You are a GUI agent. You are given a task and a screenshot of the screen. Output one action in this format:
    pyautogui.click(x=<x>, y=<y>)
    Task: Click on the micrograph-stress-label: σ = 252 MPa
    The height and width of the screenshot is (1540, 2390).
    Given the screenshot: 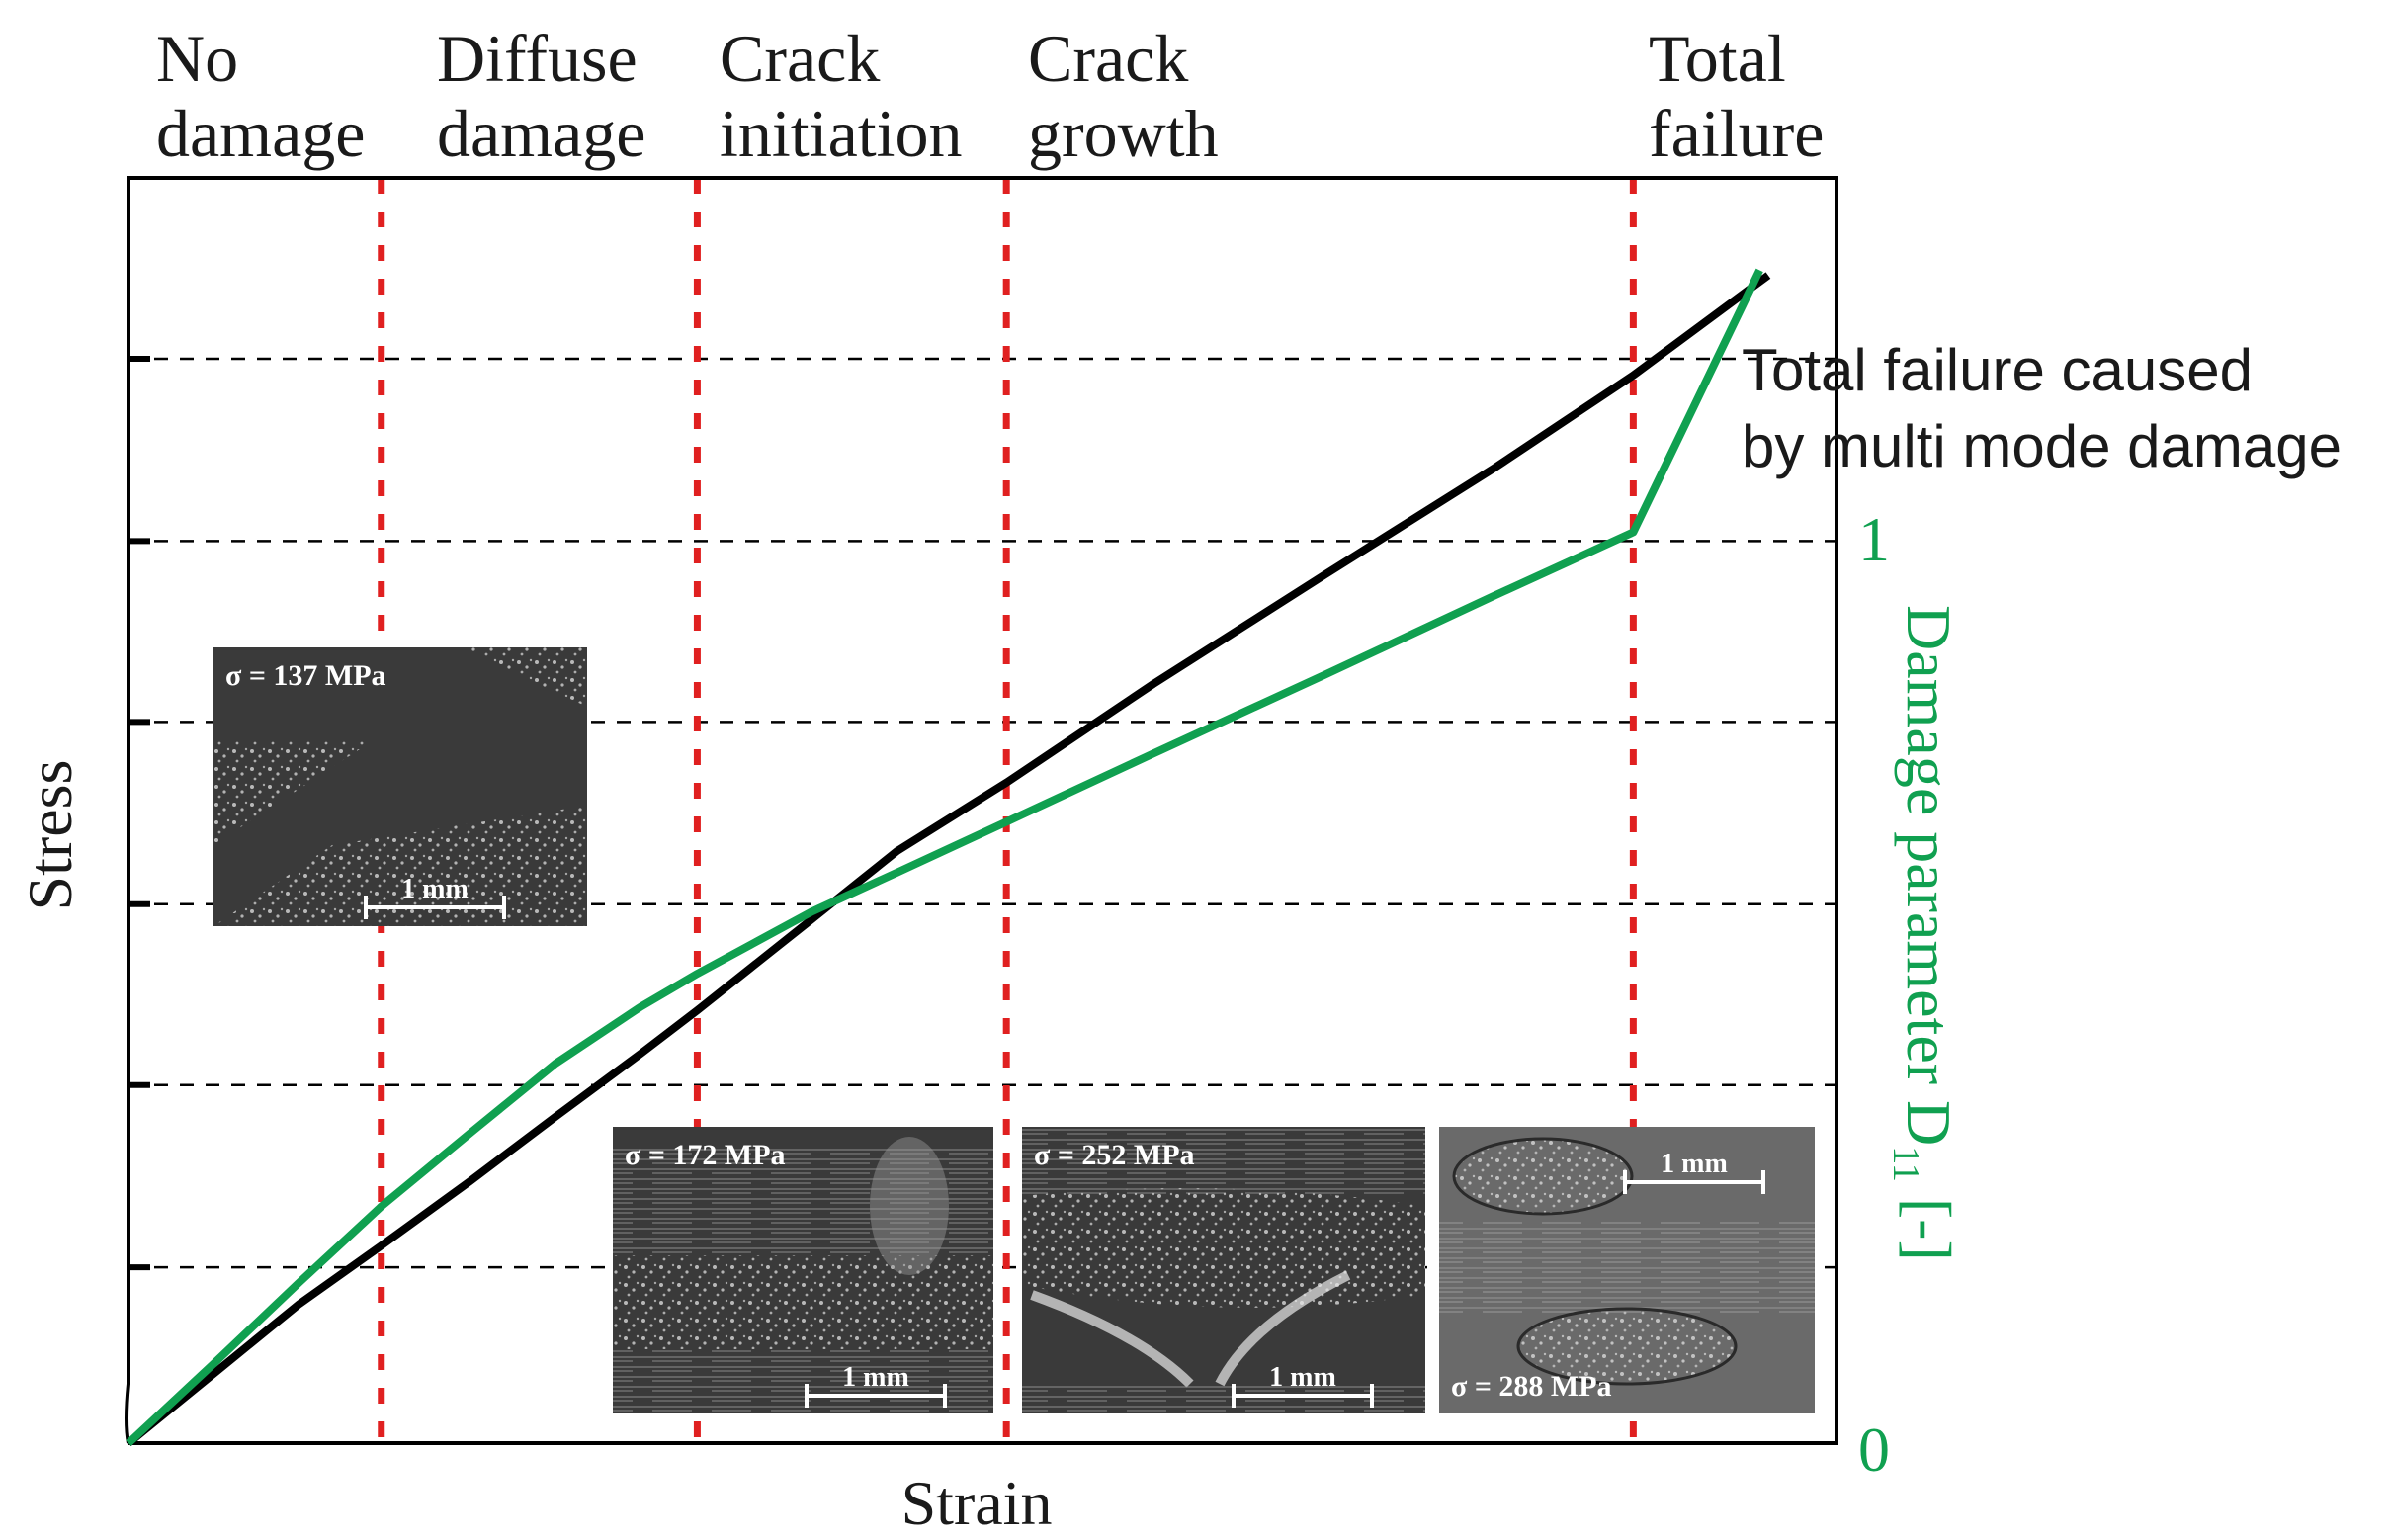 What is the action you would take?
    pyautogui.click(x=1114, y=1155)
    